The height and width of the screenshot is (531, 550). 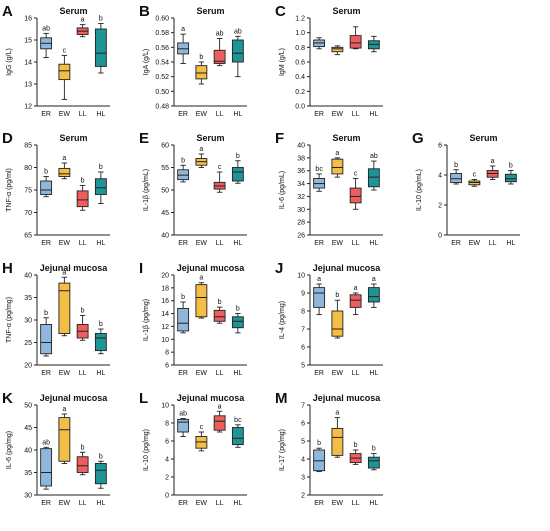 What do you see at coordinates (65, 503) in the screenshot?
I see `x-tick-label-k: EW` at bounding box center [65, 503].